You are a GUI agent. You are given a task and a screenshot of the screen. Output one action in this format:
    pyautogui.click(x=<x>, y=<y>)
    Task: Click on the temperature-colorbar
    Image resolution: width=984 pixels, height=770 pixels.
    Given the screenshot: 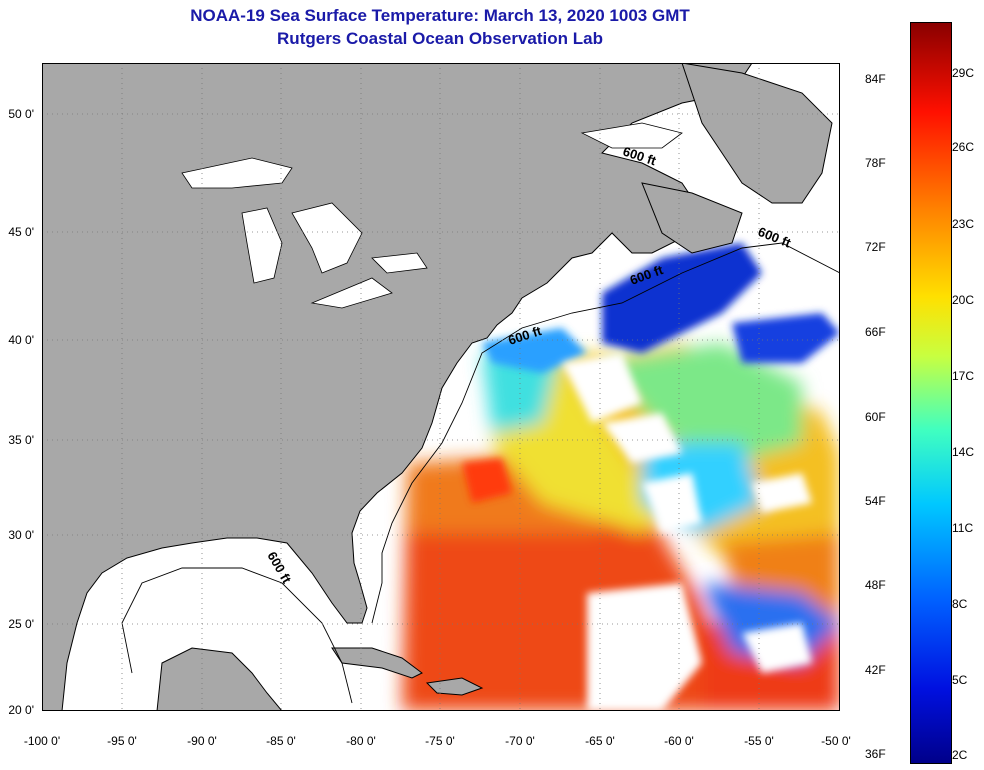 What is the action you would take?
    pyautogui.click(x=931, y=393)
    